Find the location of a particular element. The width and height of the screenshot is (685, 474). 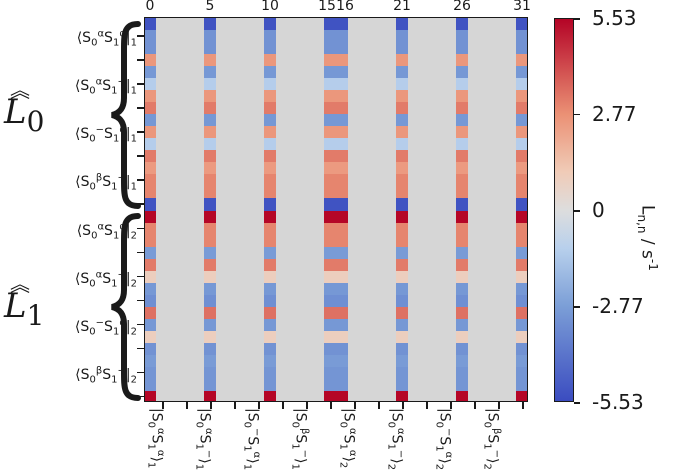

column-label: |S0αS1−⟩1 is located at coordinates (203, 439).